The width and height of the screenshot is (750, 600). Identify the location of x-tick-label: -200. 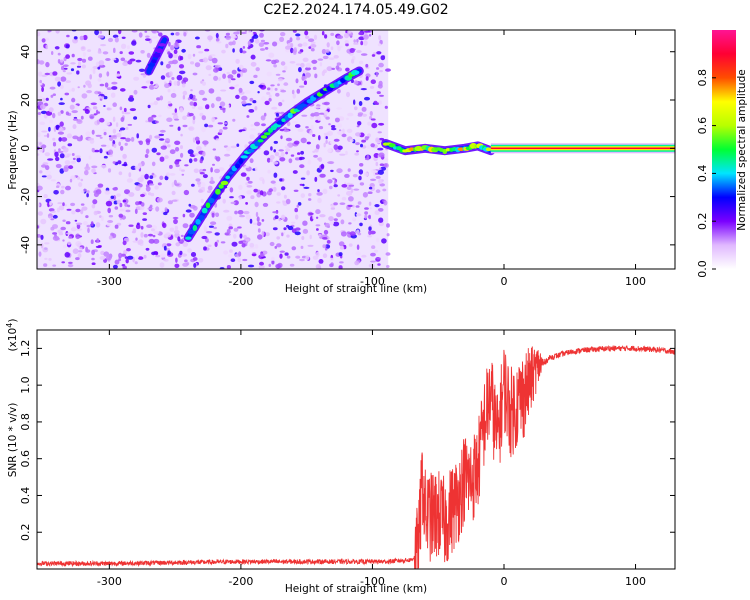
(240, 281).